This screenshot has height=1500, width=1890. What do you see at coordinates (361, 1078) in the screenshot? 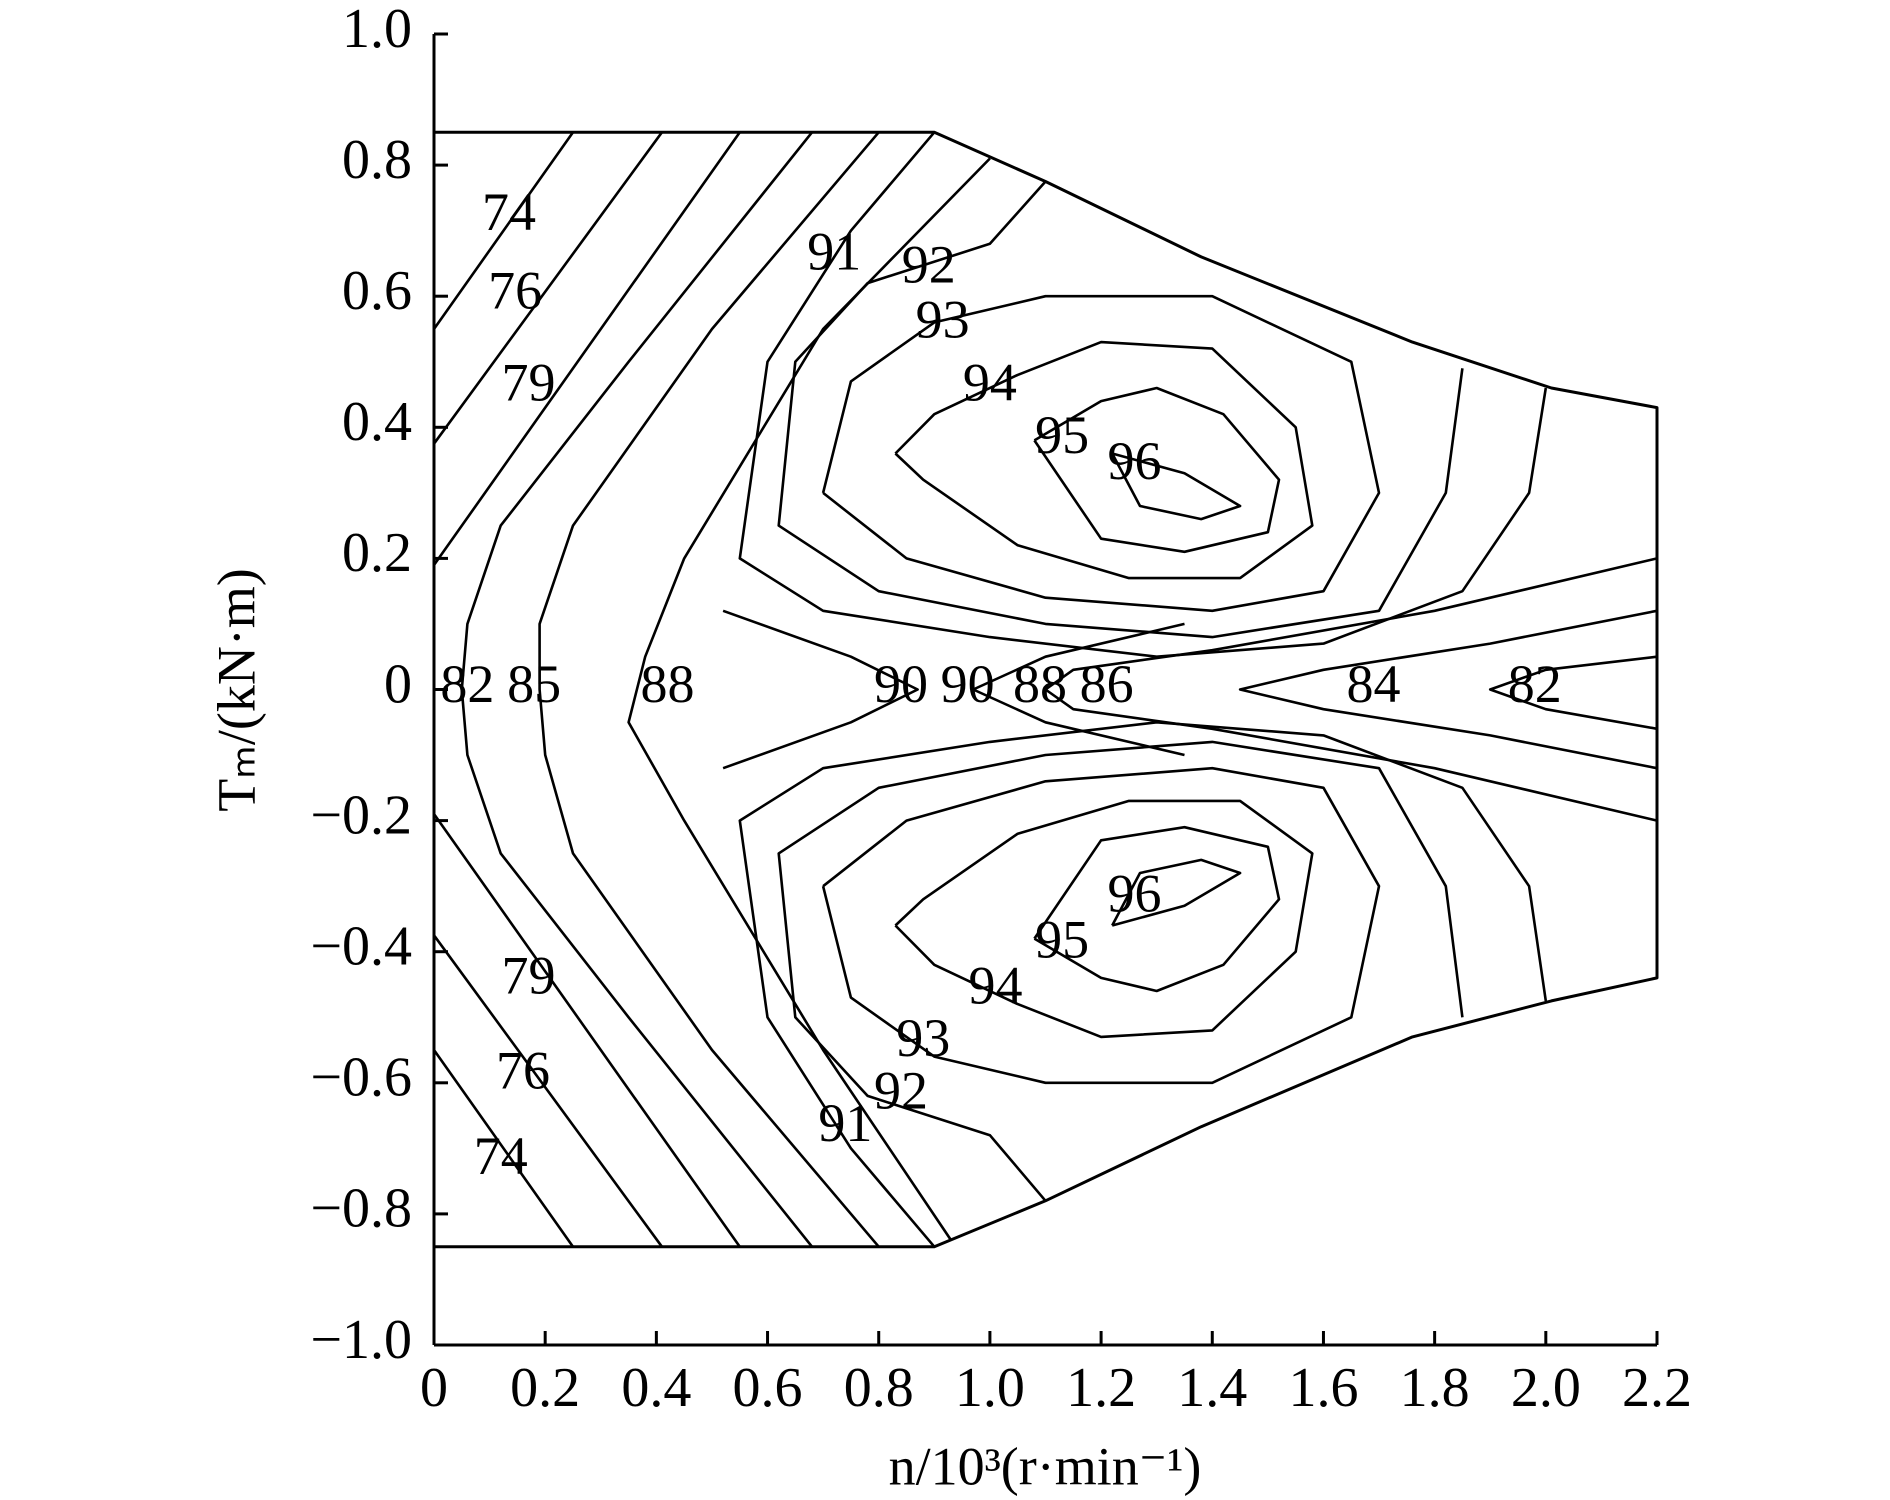
I see `y-tick-label: −0.6` at bounding box center [361, 1078].